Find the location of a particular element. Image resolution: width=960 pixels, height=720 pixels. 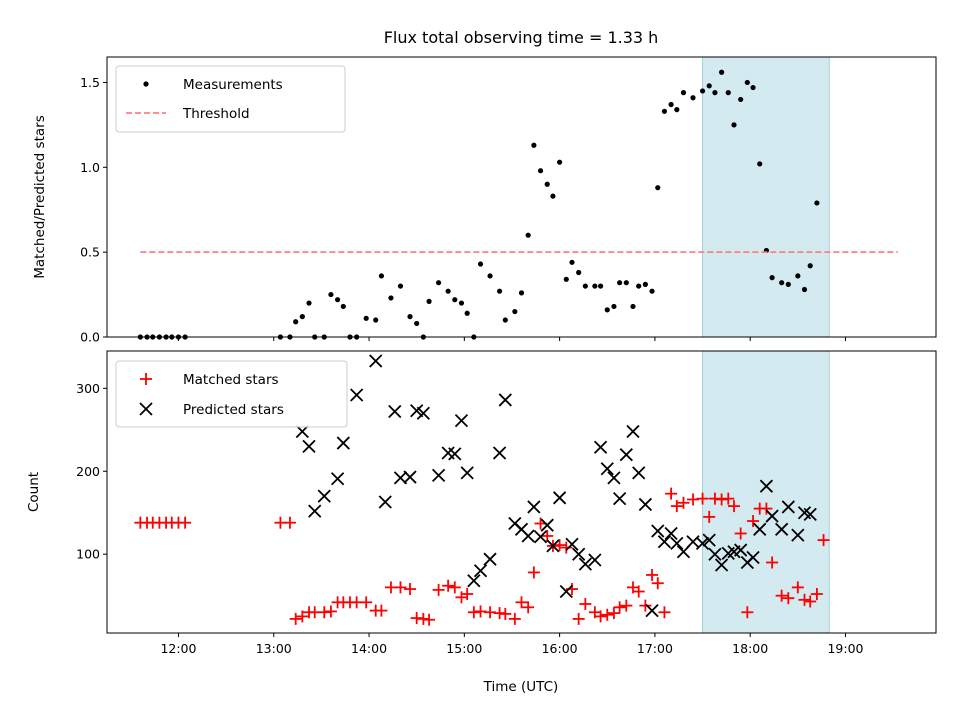

legend-matched-label: Matched stars is located at coordinates (231, 380).